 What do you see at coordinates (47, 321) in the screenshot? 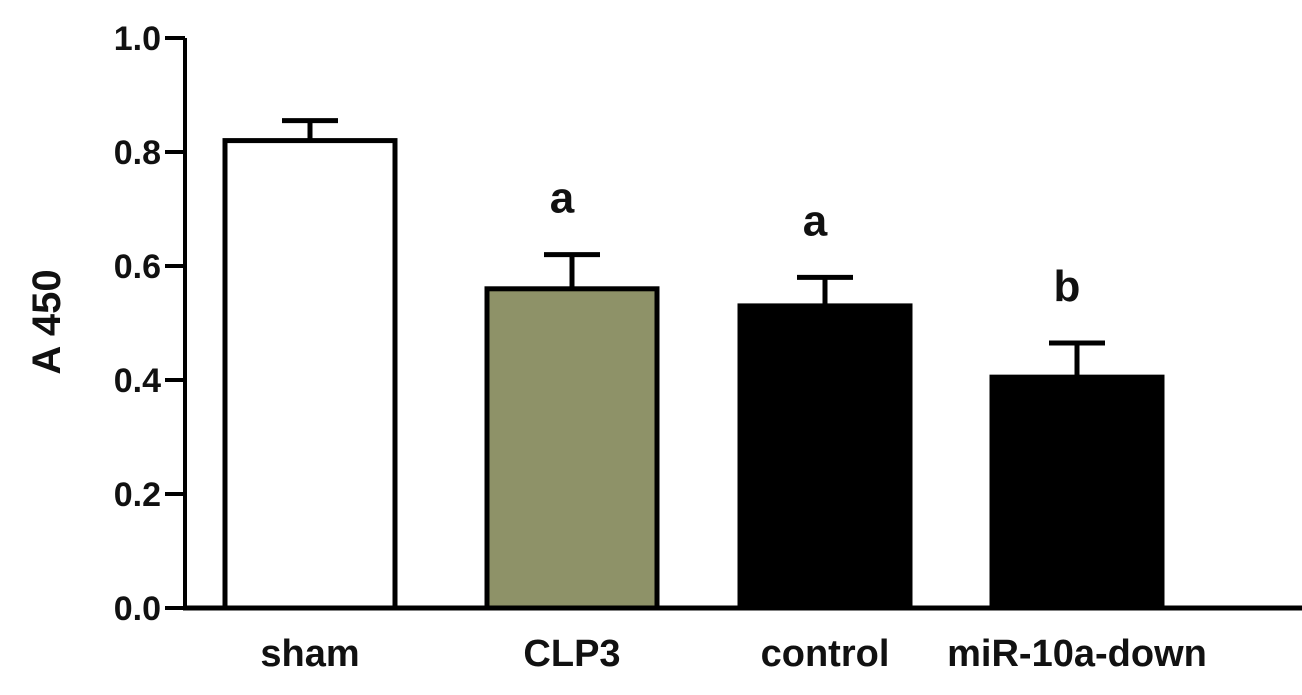
I see `y-axis-label: A 450` at bounding box center [47, 321].